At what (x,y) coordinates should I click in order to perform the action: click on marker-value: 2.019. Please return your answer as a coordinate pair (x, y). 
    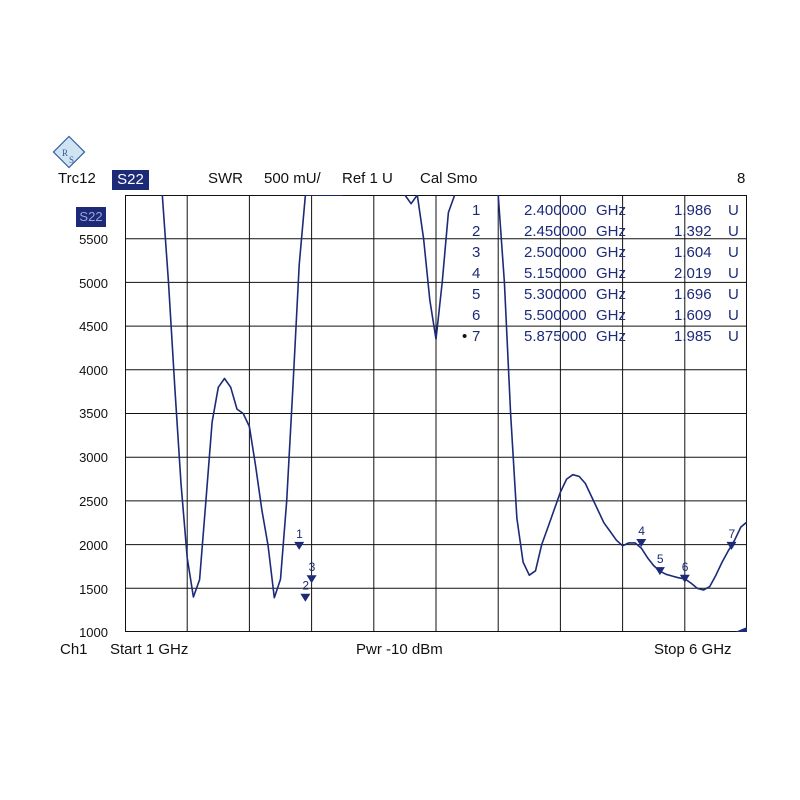
    Looking at the image, I should click on (693, 273).